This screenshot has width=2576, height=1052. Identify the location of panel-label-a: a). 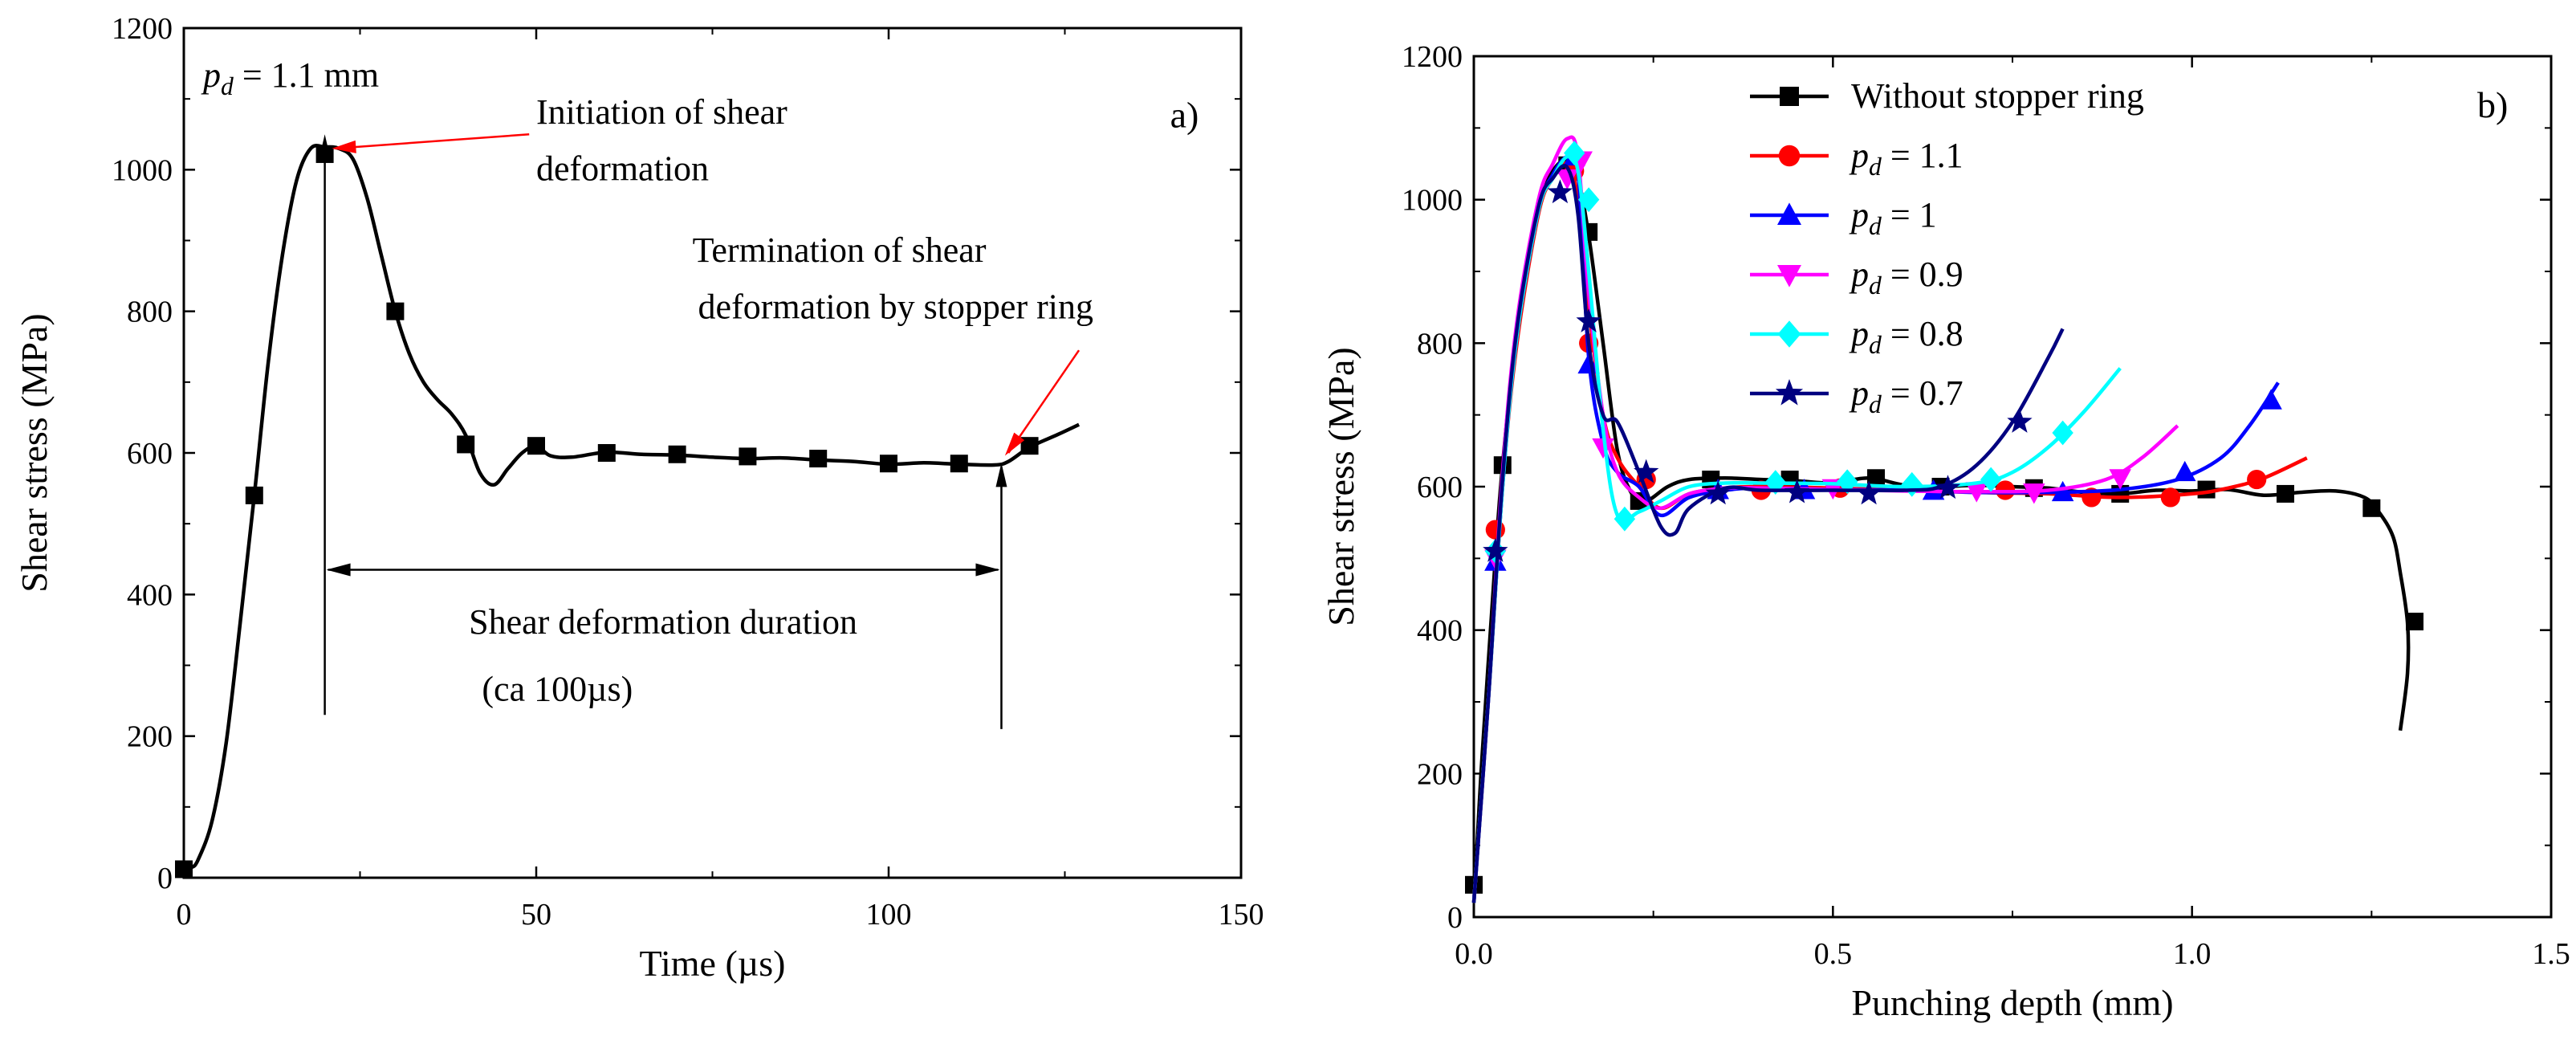
(1184, 114).